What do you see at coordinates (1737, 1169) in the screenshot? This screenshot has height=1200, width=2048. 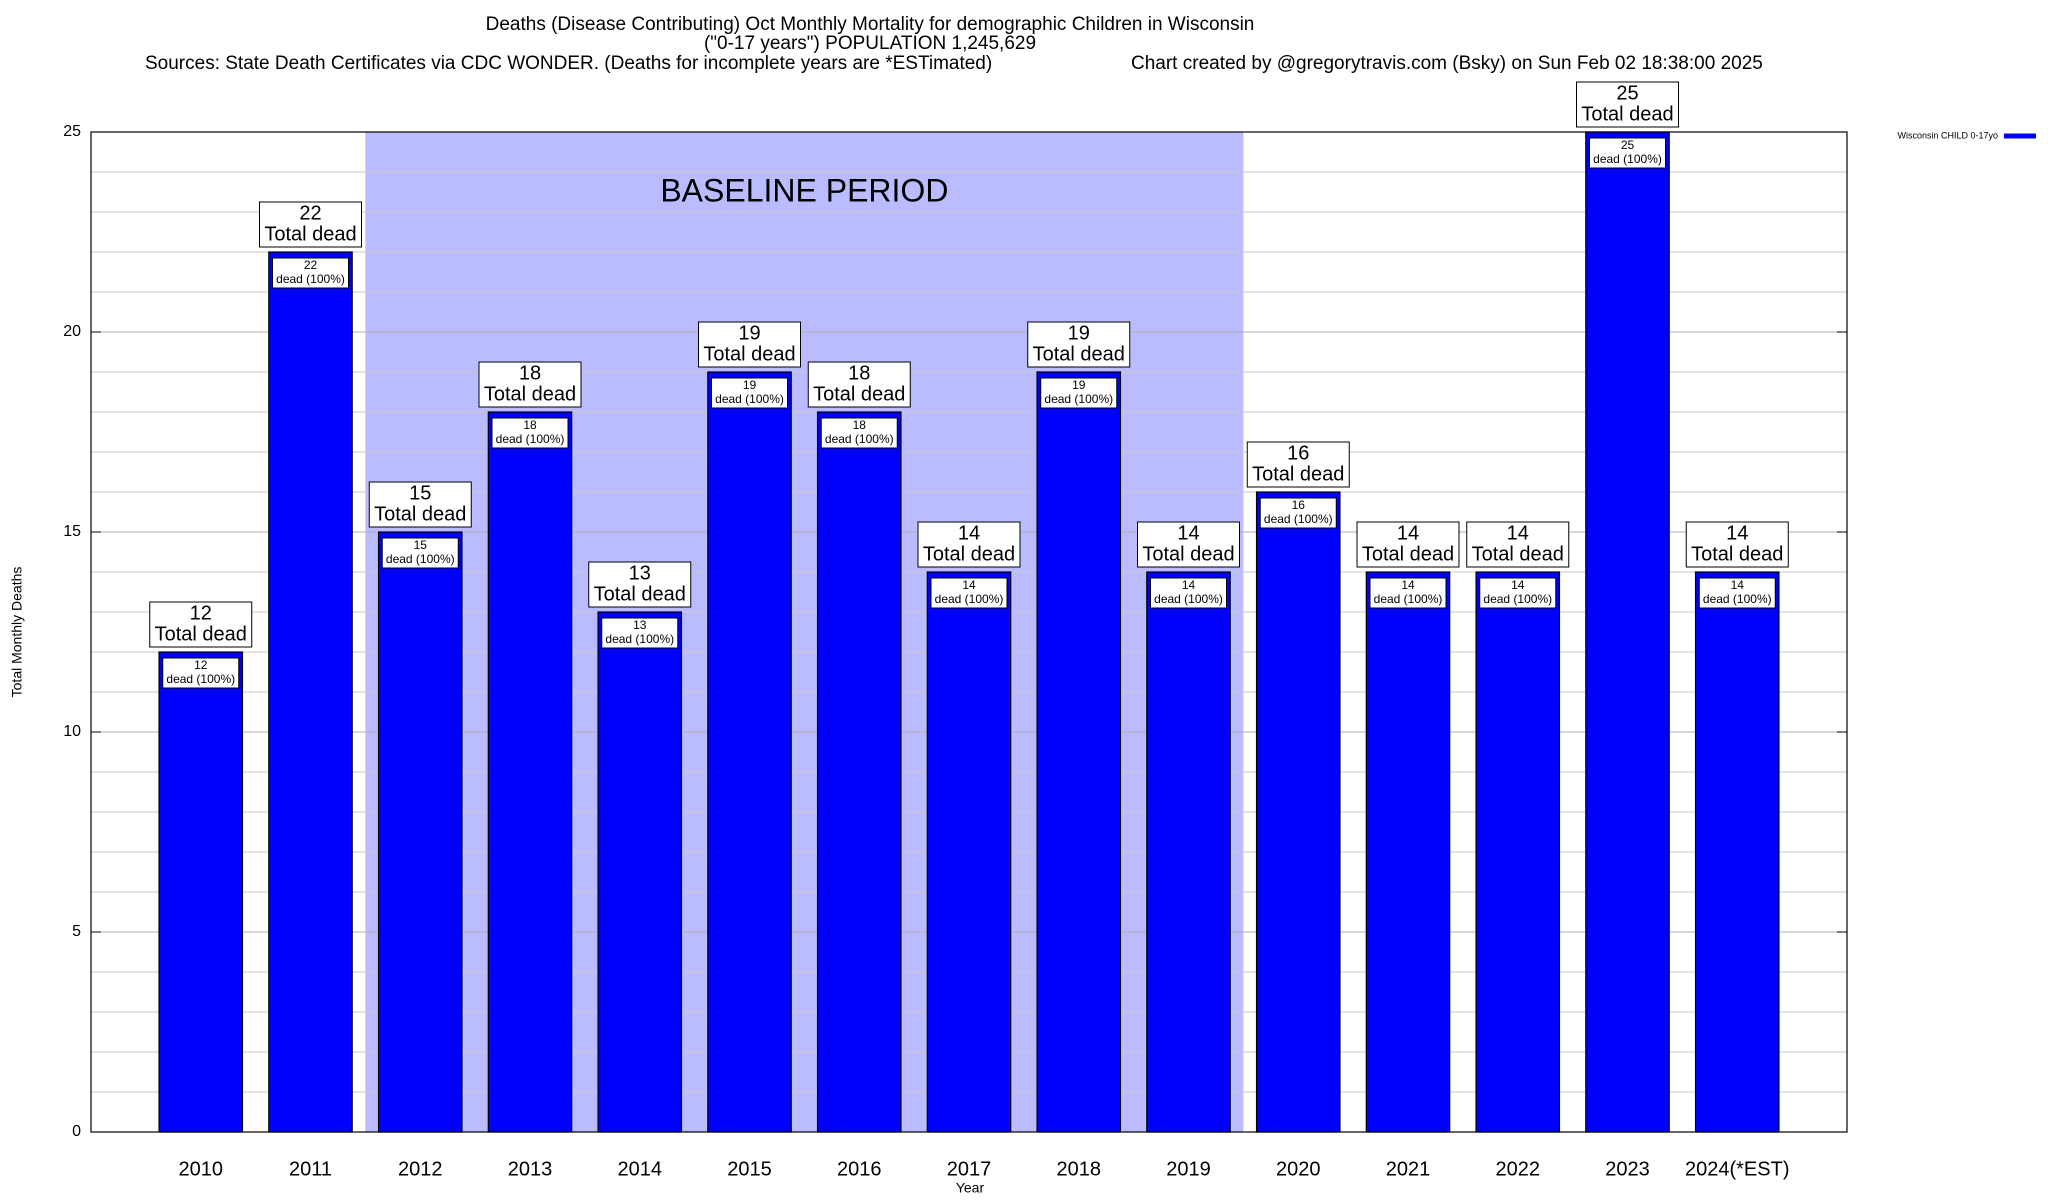 I see `x-tick-label: 2024(*EST)` at bounding box center [1737, 1169].